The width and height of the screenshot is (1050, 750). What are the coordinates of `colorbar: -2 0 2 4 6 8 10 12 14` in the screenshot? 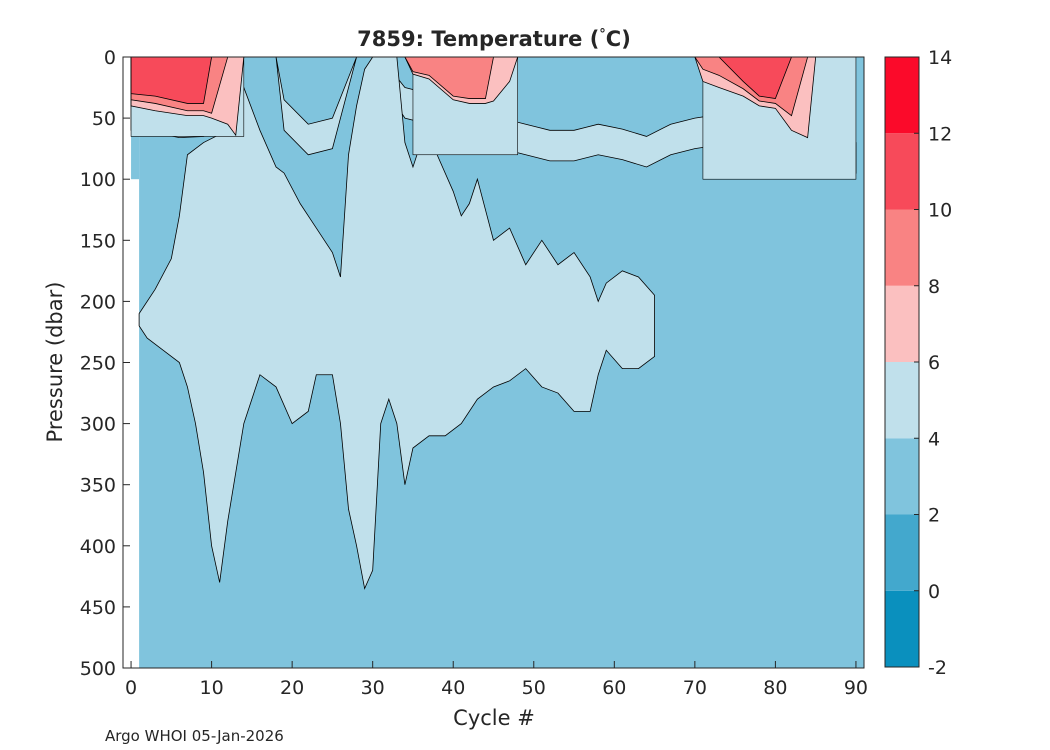 It's located at (918, 363).